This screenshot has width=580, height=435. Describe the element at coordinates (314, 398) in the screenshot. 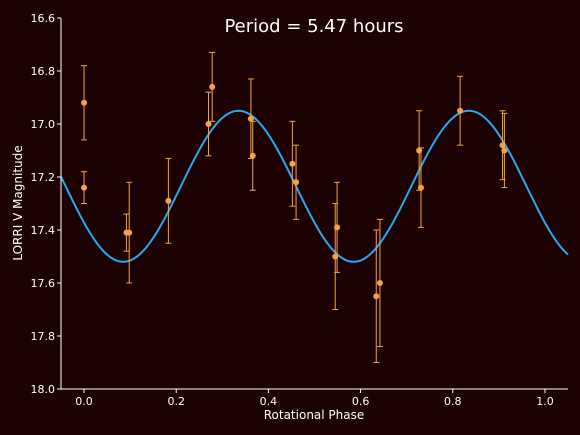

I see `x-axis-ticks: 0.0 0.2 0.4 0.6 0.8 1.0` at that location.